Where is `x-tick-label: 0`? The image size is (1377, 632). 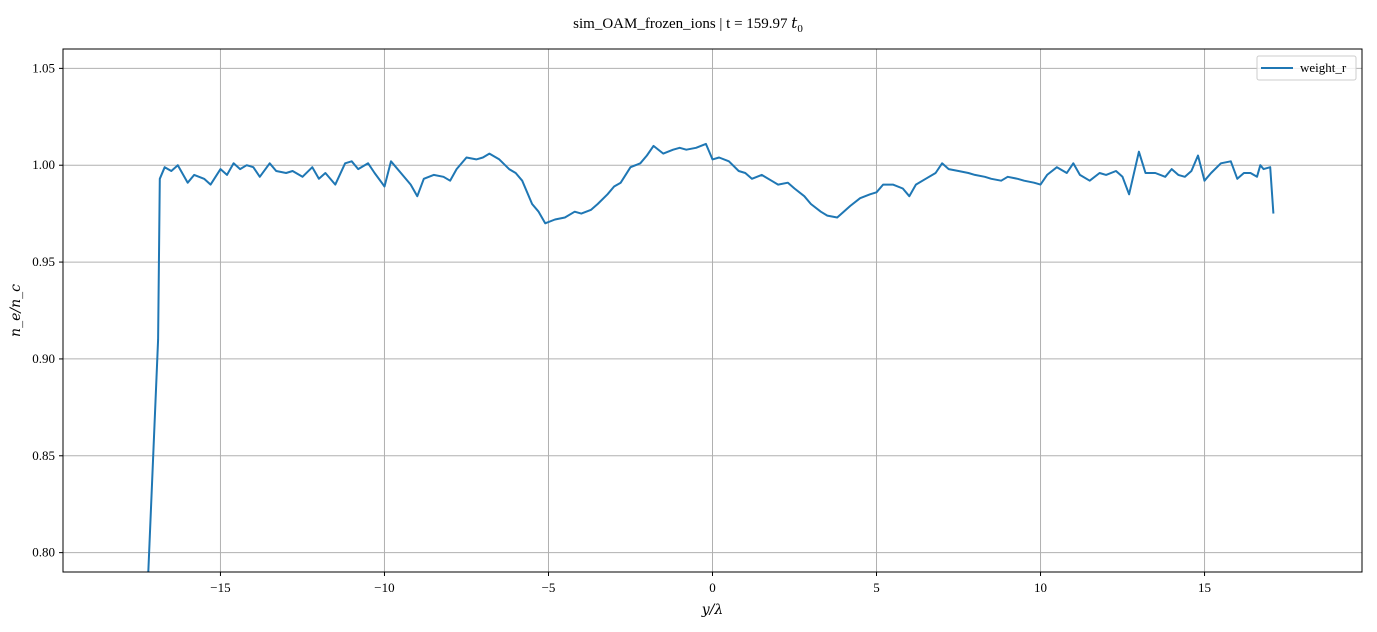 x-tick-label: 0 is located at coordinates (712, 587).